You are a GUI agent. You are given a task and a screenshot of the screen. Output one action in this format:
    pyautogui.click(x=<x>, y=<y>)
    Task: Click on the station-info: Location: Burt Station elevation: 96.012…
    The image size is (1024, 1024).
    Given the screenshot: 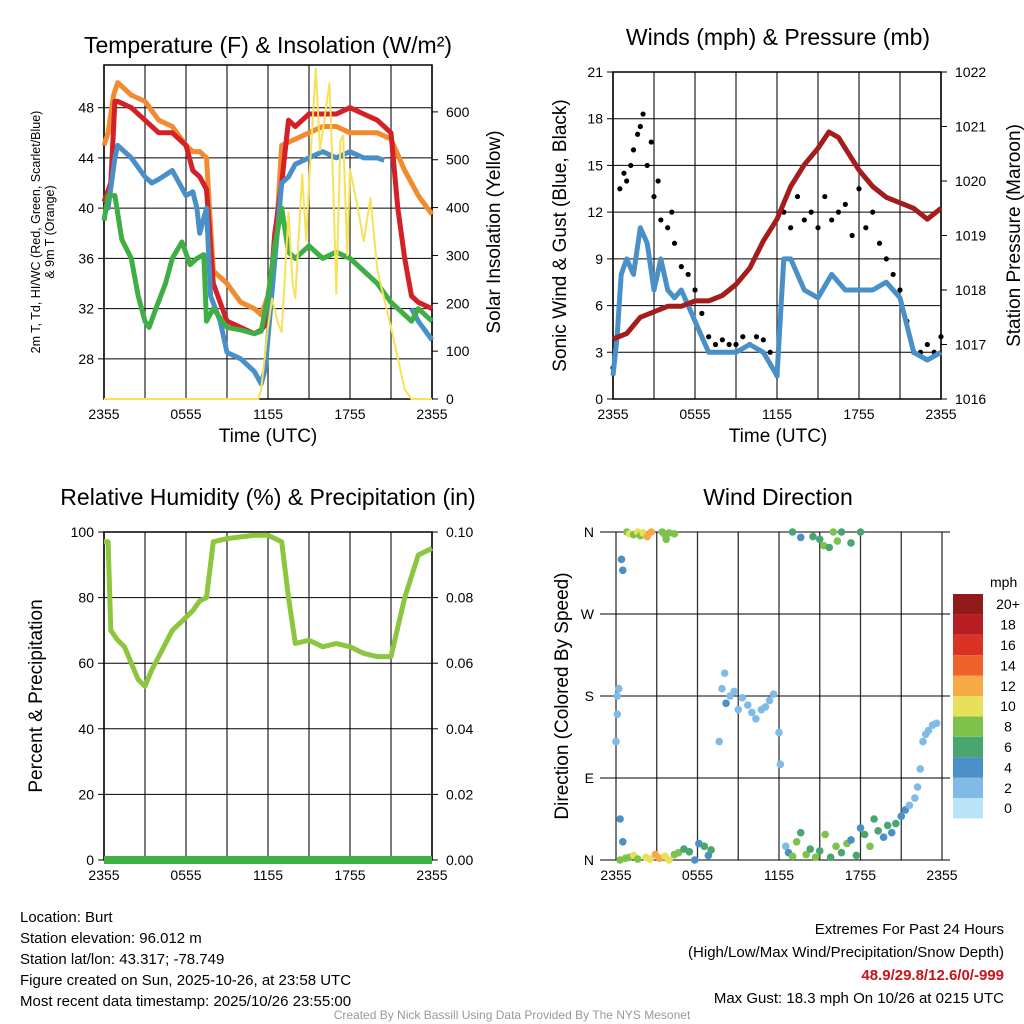 What is the action you would take?
    pyautogui.click(x=185, y=959)
    